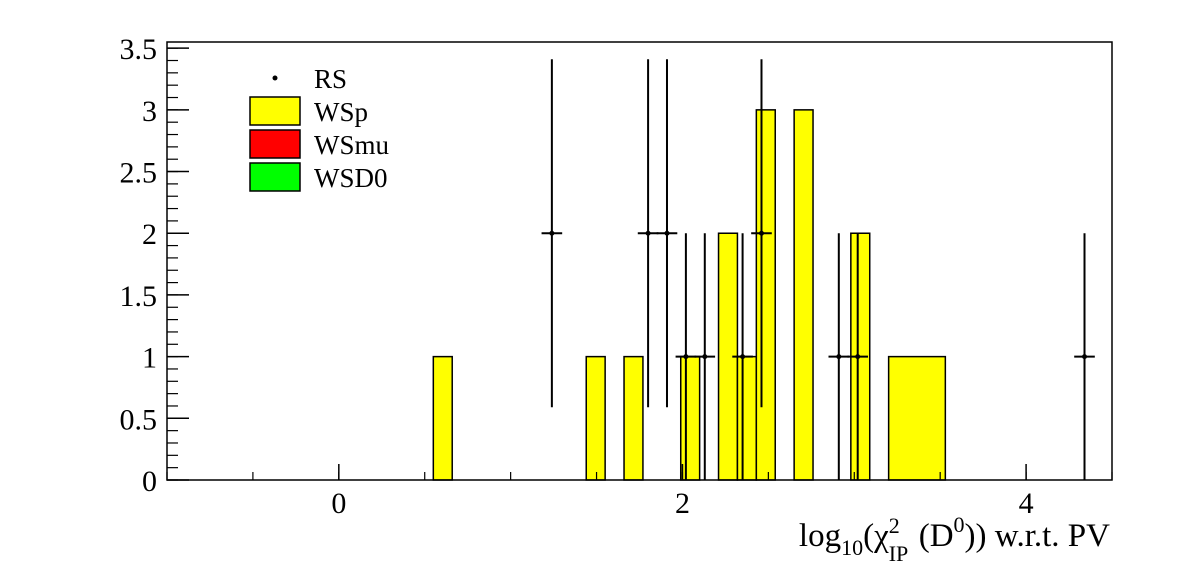 Image resolution: width=1196 pixels, height=577 pixels. What do you see at coordinates (139, 49) in the screenshot?
I see `y-tick-label-7: 3.5` at bounding box center [139, 49].